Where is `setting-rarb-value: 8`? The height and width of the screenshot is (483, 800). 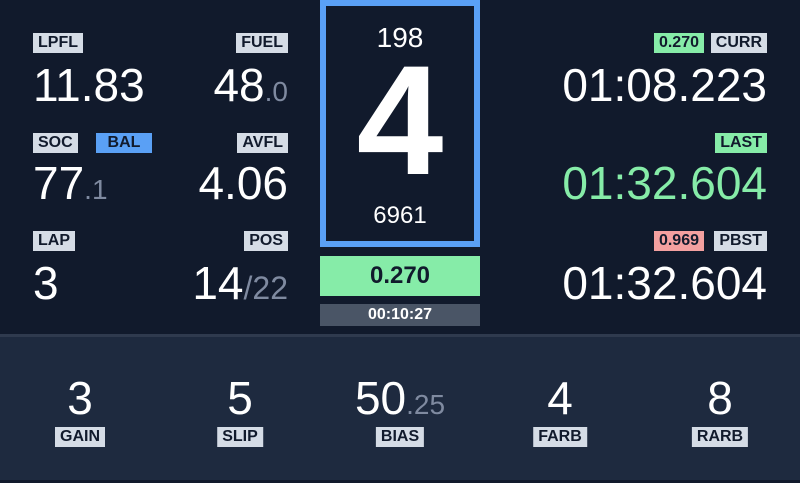
setting-rarb-value: 8 is located at coordinates (720, 401).